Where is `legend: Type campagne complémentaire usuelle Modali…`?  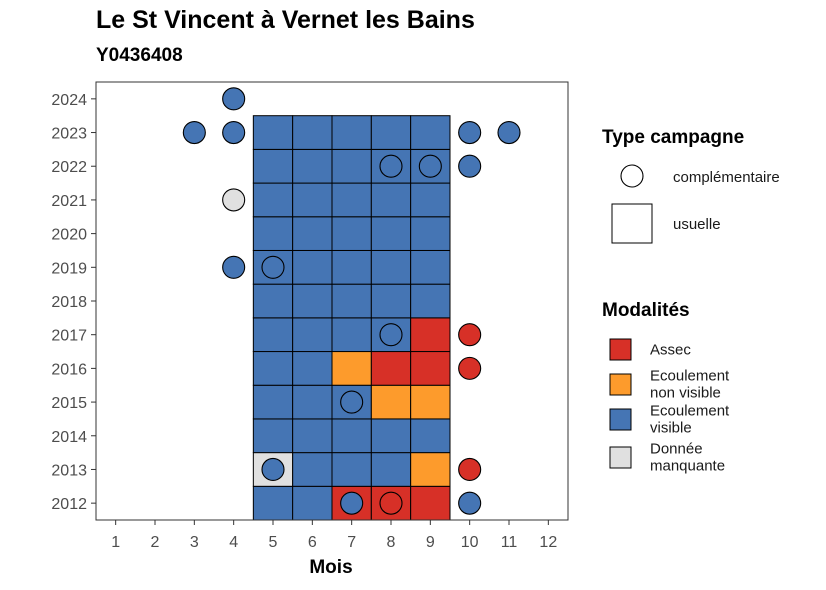
legend: Type campagne complémentaire usuelle Modali… is located at coordinates (691, 301).